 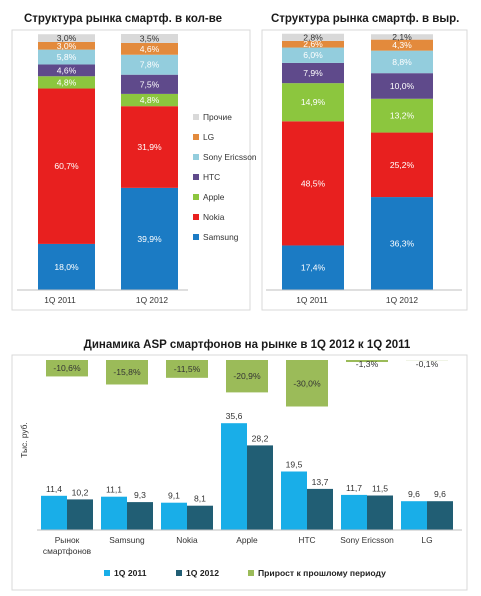 I want to click on data-label-sony-ericsson-1: 7,8%, so click(x=150, y=65).